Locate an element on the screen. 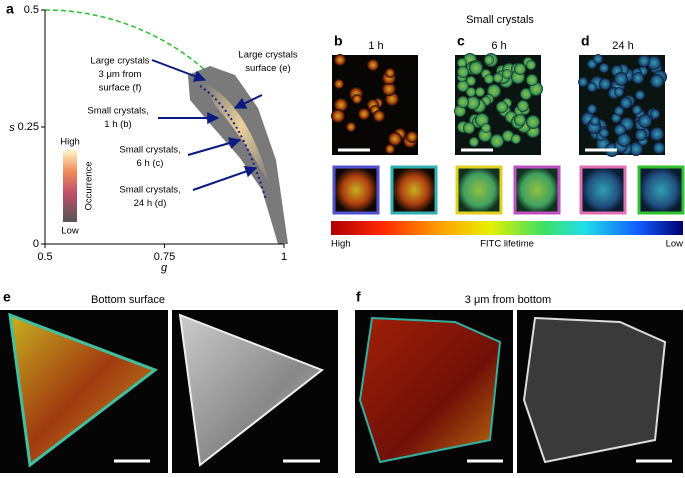 Image resolution: width=685 pixels, height=478 pixels. panel-title: Bottom surface is located at coordinates (128, 300).